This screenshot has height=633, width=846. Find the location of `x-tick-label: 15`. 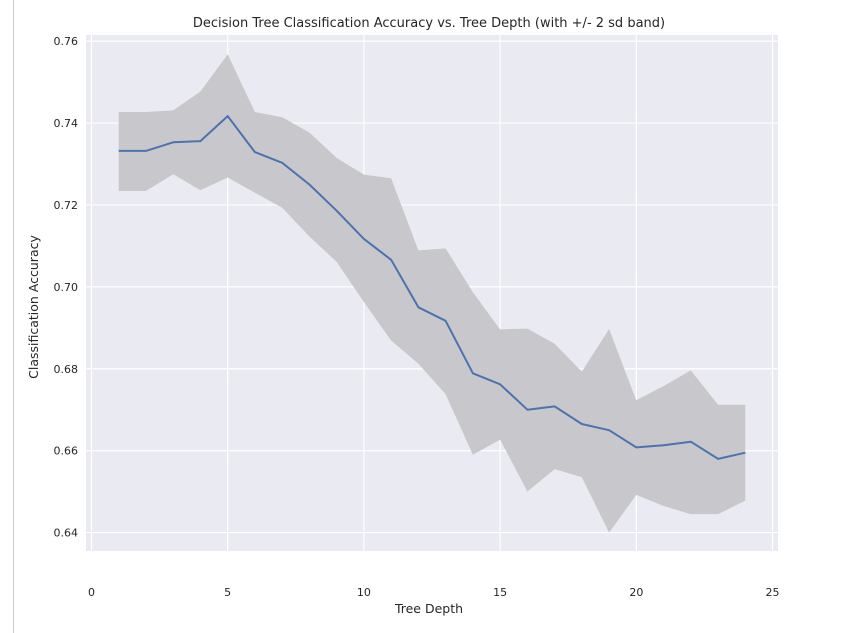

x-tick-label: 15 is located at coordinates (500, 592).